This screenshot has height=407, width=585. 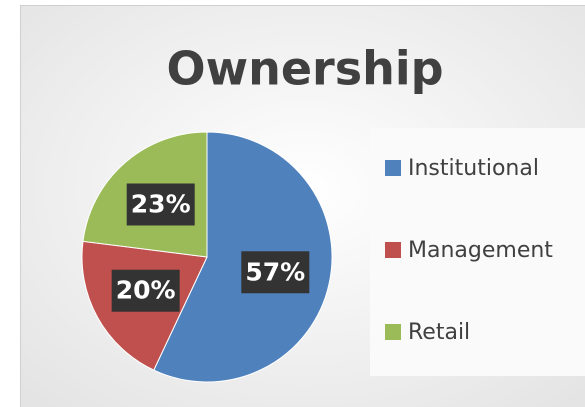 What do you see at coordinates (210, 247) in the screenshot?
I see `data-labels: 57% 20% 23%` at bounding box center [210, 247].